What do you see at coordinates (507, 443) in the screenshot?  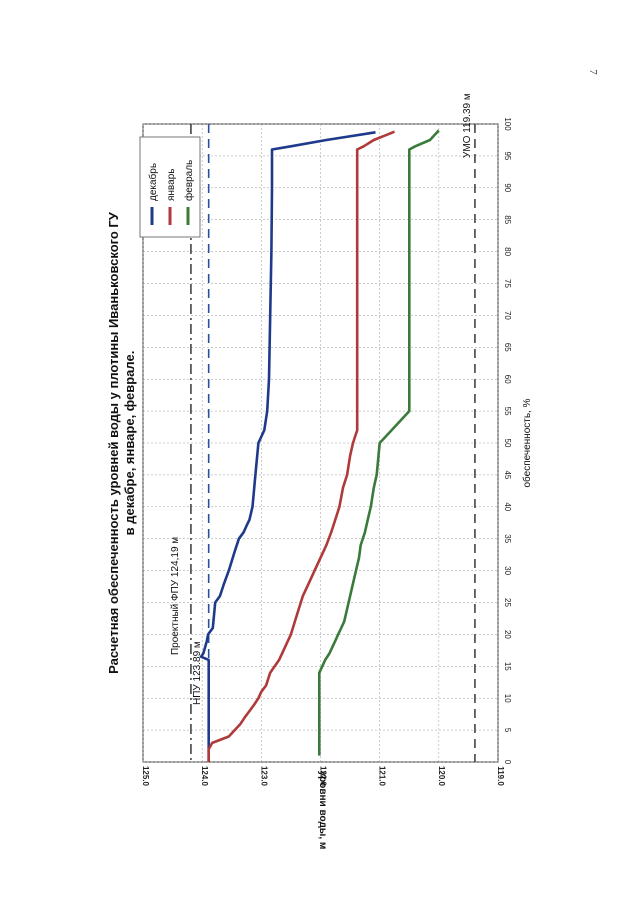 I see `tick-label-percent: 50` at bounding box center [507, 443].